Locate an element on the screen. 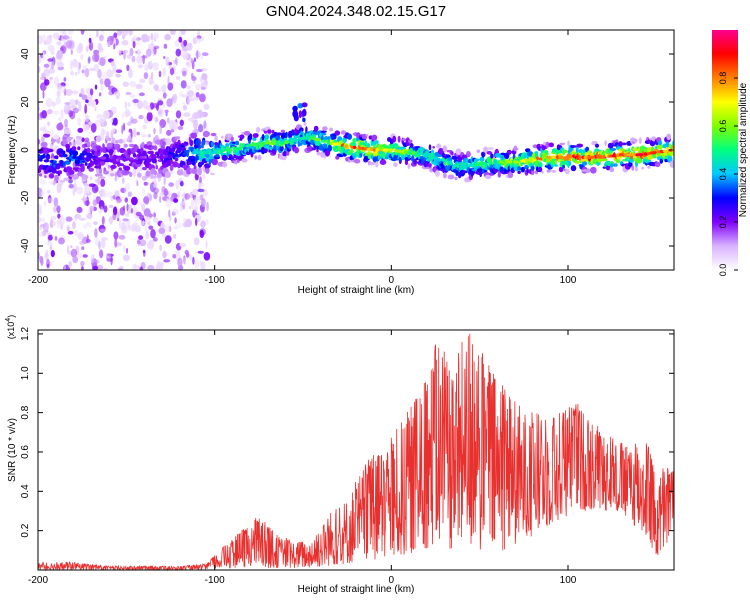 The width and height of the screenshot is (750, 600). y-tick-label: 0.4 is located at coordinates (25, 491).